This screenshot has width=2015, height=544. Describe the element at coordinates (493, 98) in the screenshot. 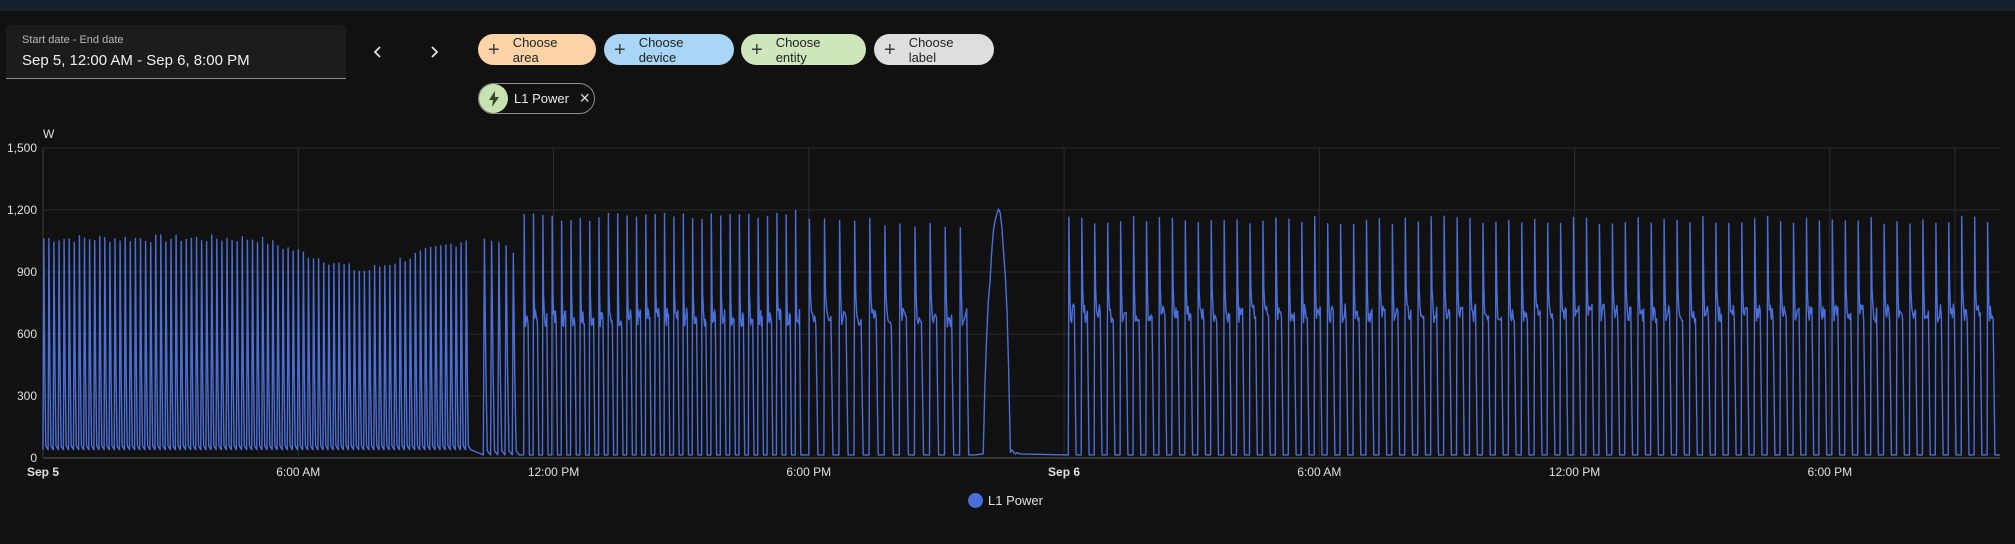

I see `flash-icon` at that location.